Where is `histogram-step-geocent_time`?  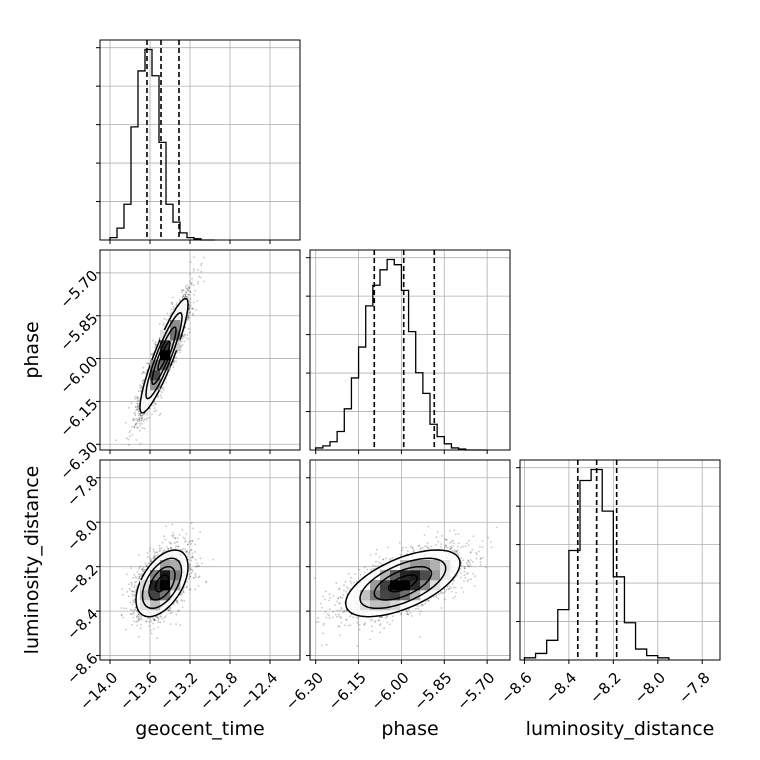
histogram-step-geocent_time is located at coordinates (162, 144).